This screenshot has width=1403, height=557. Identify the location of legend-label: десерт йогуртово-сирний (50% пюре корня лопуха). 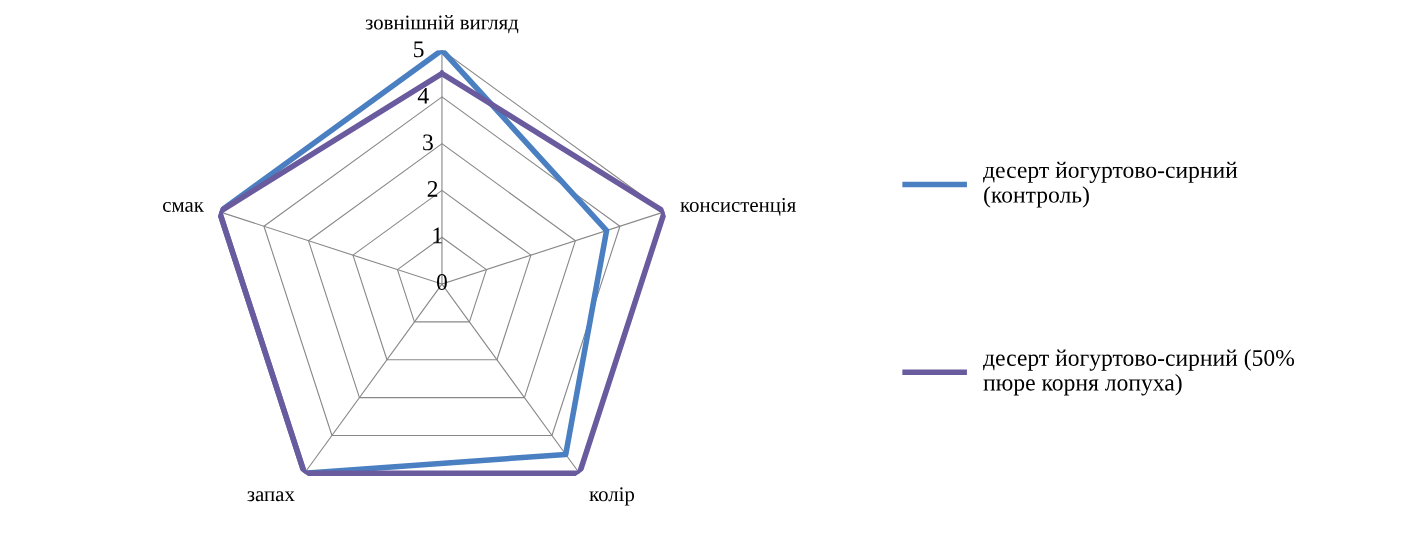
(1139, 372).